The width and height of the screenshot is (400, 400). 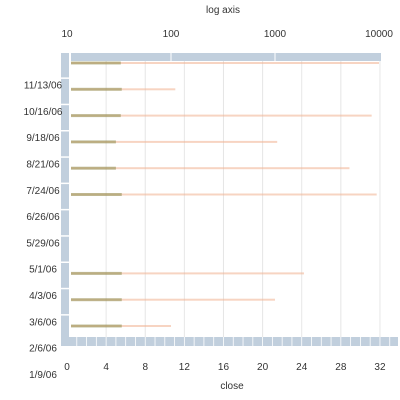 I want to click on bottom-tick-label-32: 32, so click(x=380, y=367).